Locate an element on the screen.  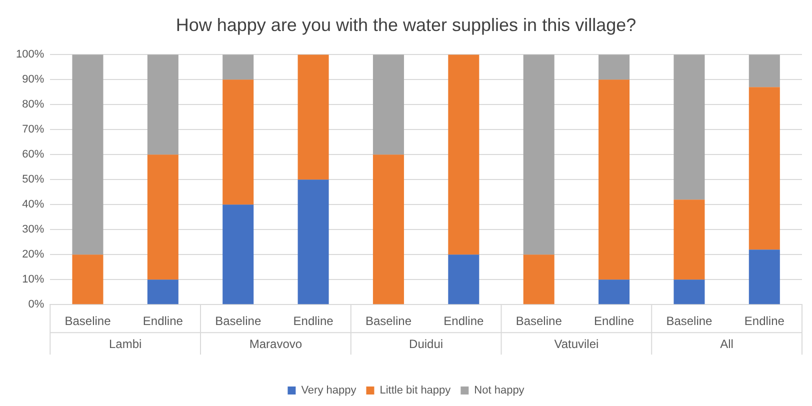
legend-label: Not happy is located at coordinates (499, 390).